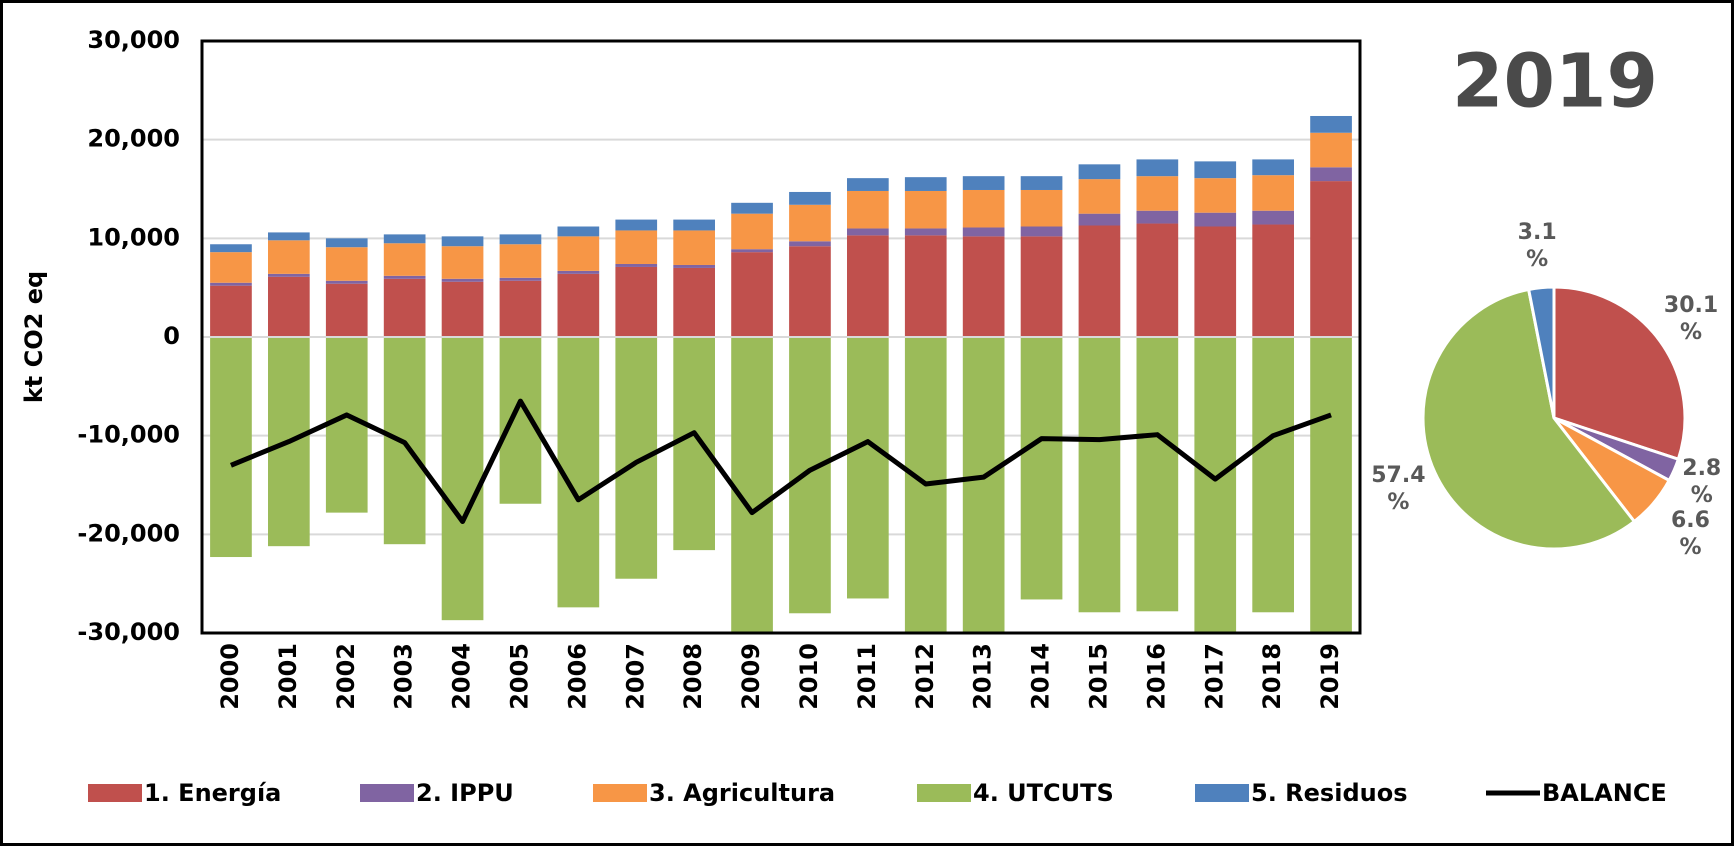  I want to click on y-tick-label: 10,000, so click(133, 237).